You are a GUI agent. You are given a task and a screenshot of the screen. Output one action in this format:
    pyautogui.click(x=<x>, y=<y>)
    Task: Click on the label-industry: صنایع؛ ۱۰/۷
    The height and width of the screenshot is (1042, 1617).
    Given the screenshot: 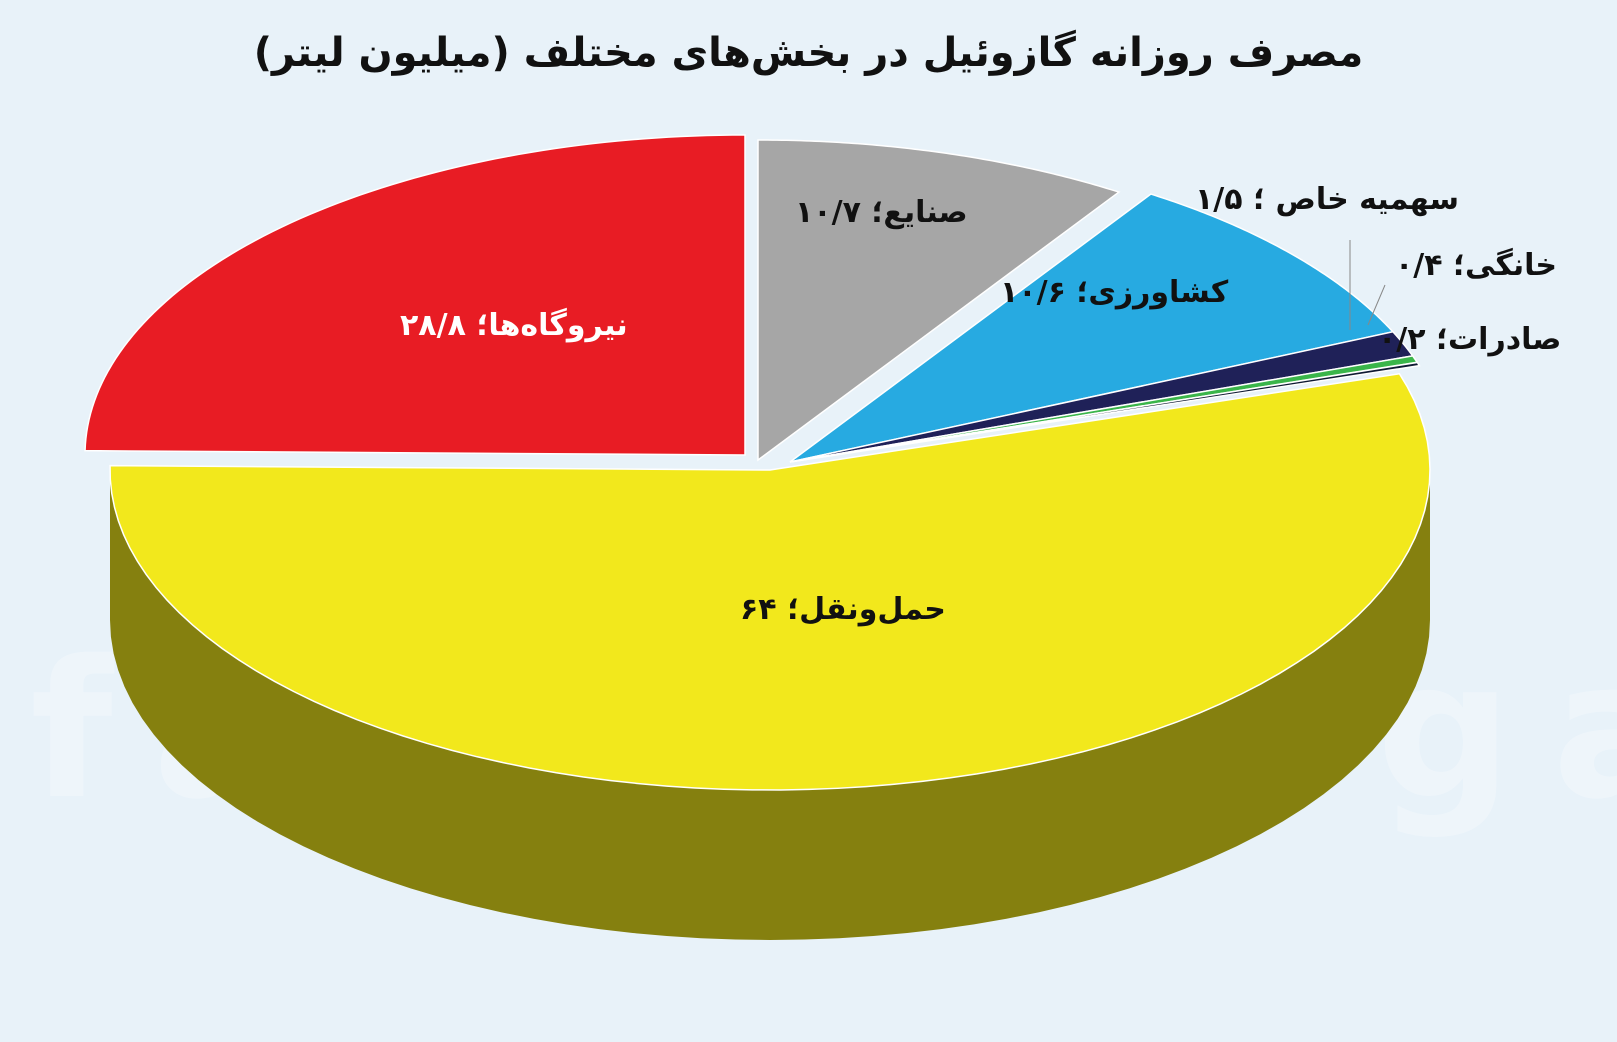 What is the action you would take?
    pyautogui.click(x=881, y=212)
    